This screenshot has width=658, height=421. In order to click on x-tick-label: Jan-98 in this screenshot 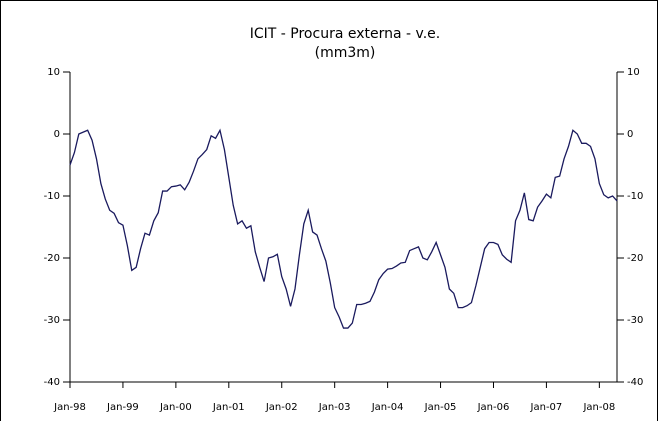, I will do `click(69, 407)`.